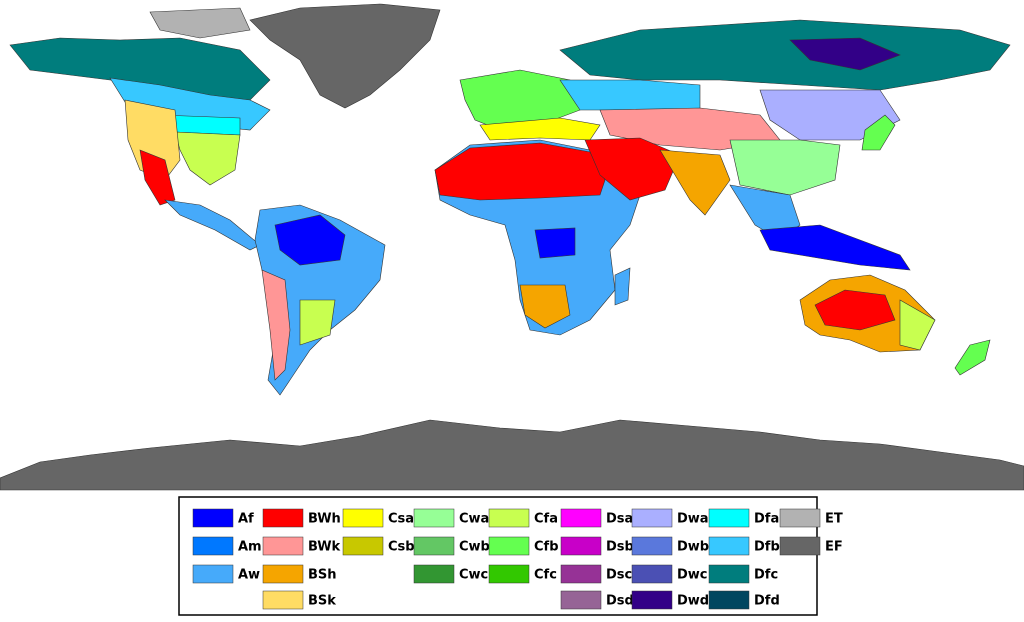  Describe the element at coordinates (692, 575) in the screenshot. I see `legend-label: Dwc` at that location.